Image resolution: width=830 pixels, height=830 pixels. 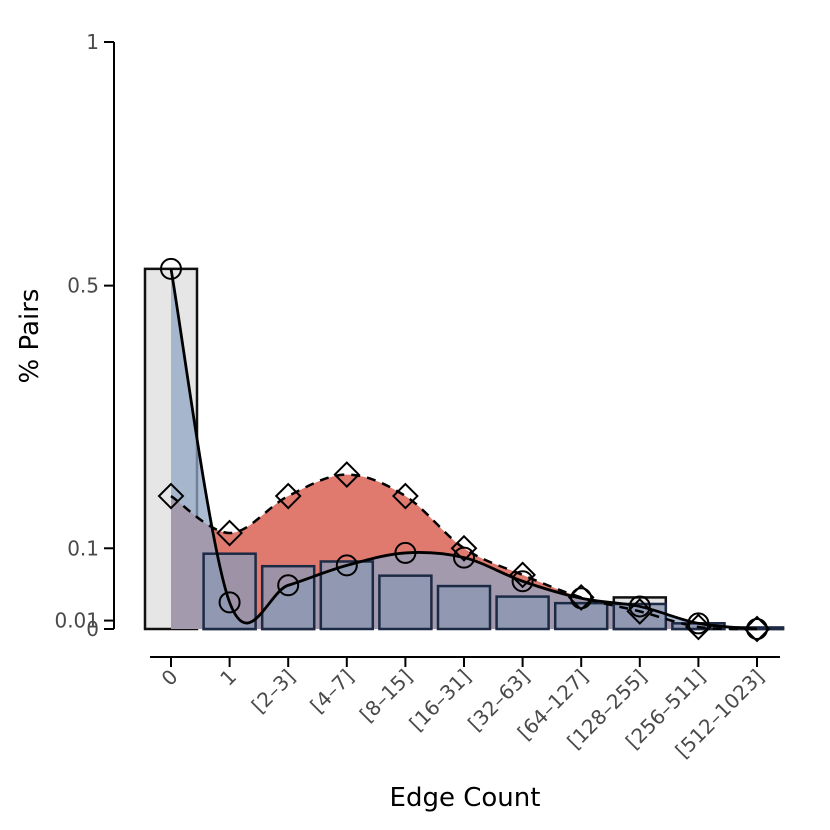 What do you see at coordinates (331, 691) in the screenshot?
I see `x-tick-label: [4–7]` at bounding box center [331, 691].